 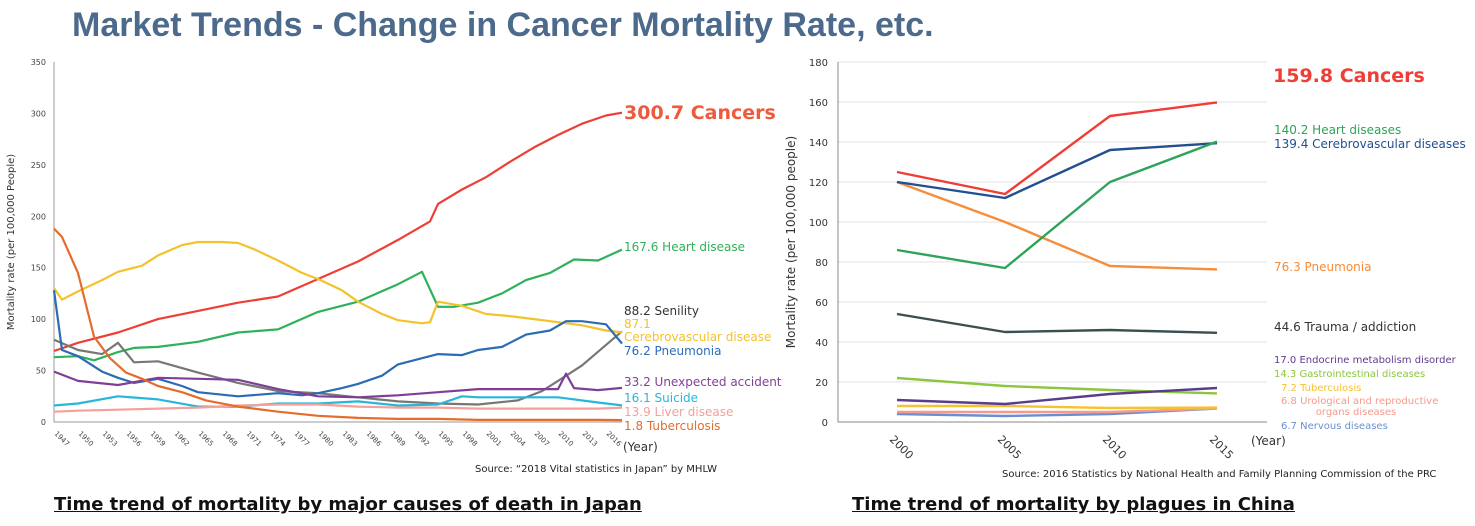 I want to click on japan-end-label-cancers: 300.7 Cancers, so click(x=700, y=113).